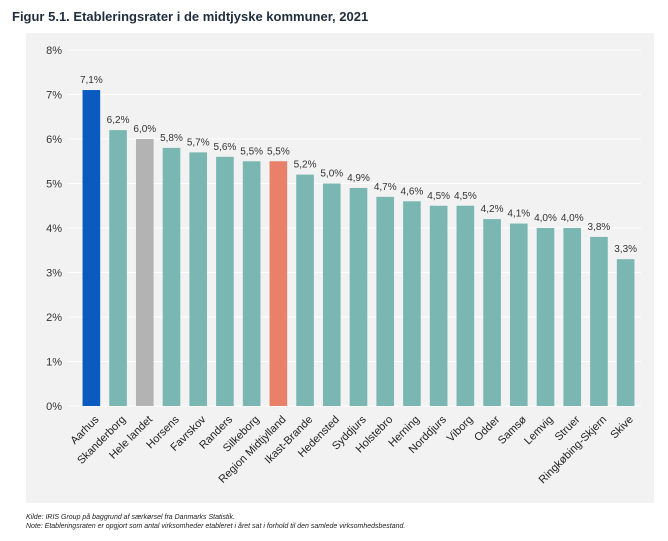  What do you see at coordinates (518, 314) in the screenshot?
I see `bar-samsø` at bounding box center [518, 314].